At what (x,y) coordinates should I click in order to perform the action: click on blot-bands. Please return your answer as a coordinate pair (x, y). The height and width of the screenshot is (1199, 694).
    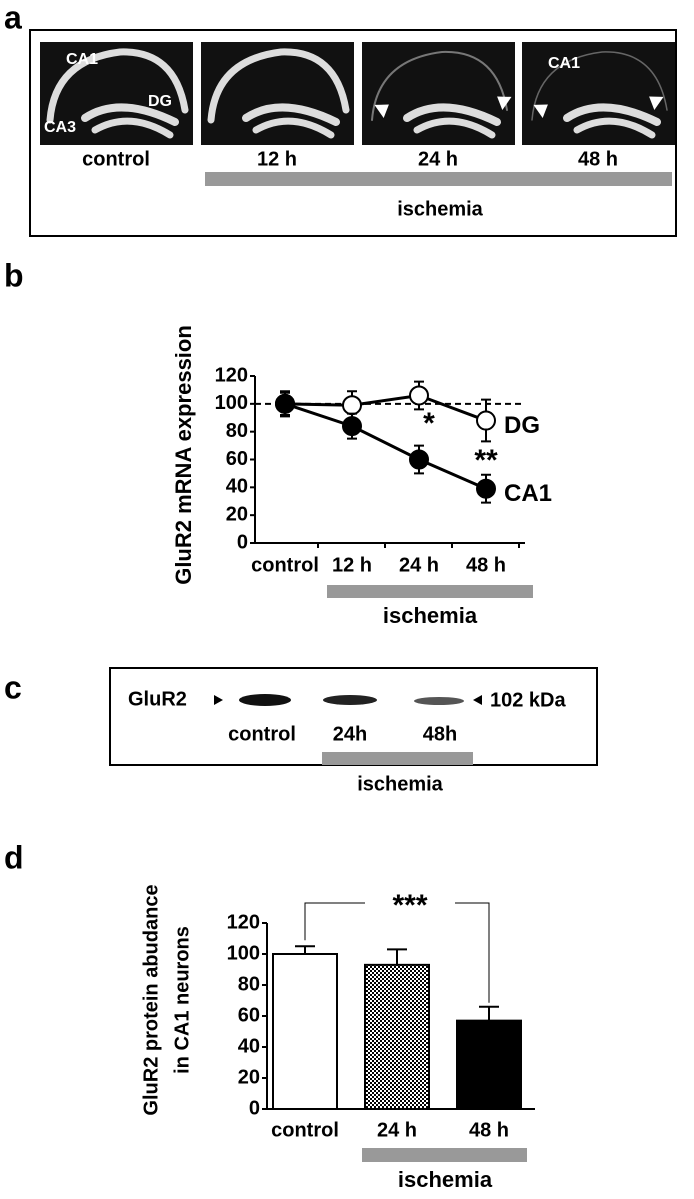
    Looking at the image, I should click on (351, 700).